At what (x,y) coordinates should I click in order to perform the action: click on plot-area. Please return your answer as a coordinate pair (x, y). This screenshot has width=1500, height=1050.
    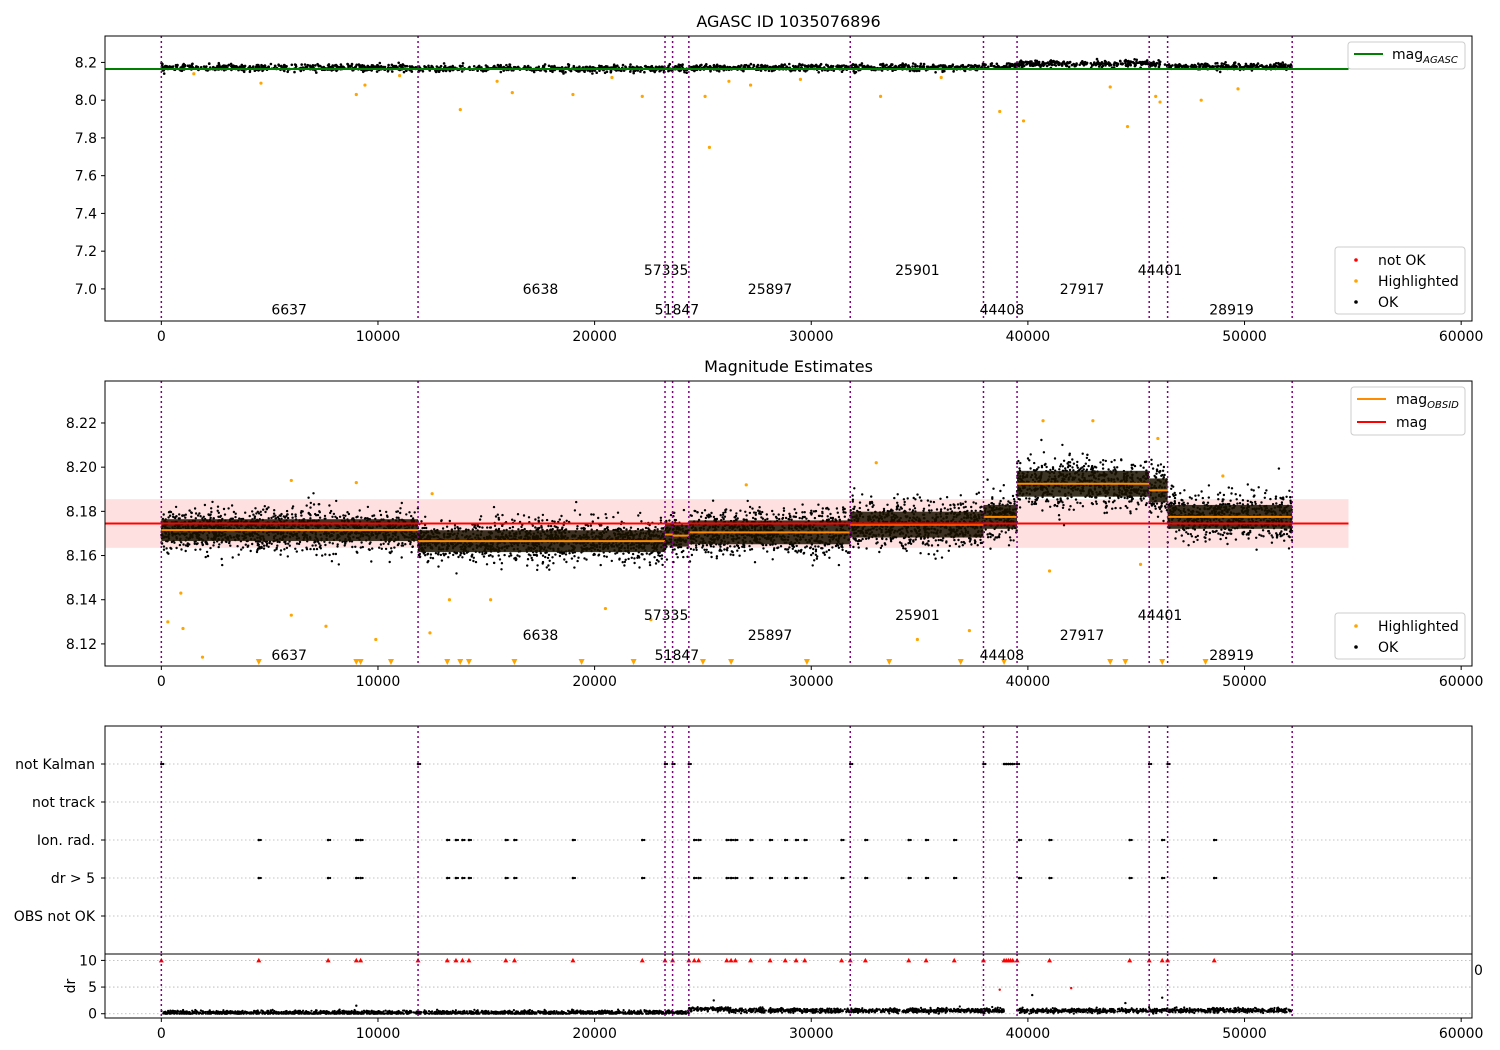
    Looking at the image, I should click on (727, 103).